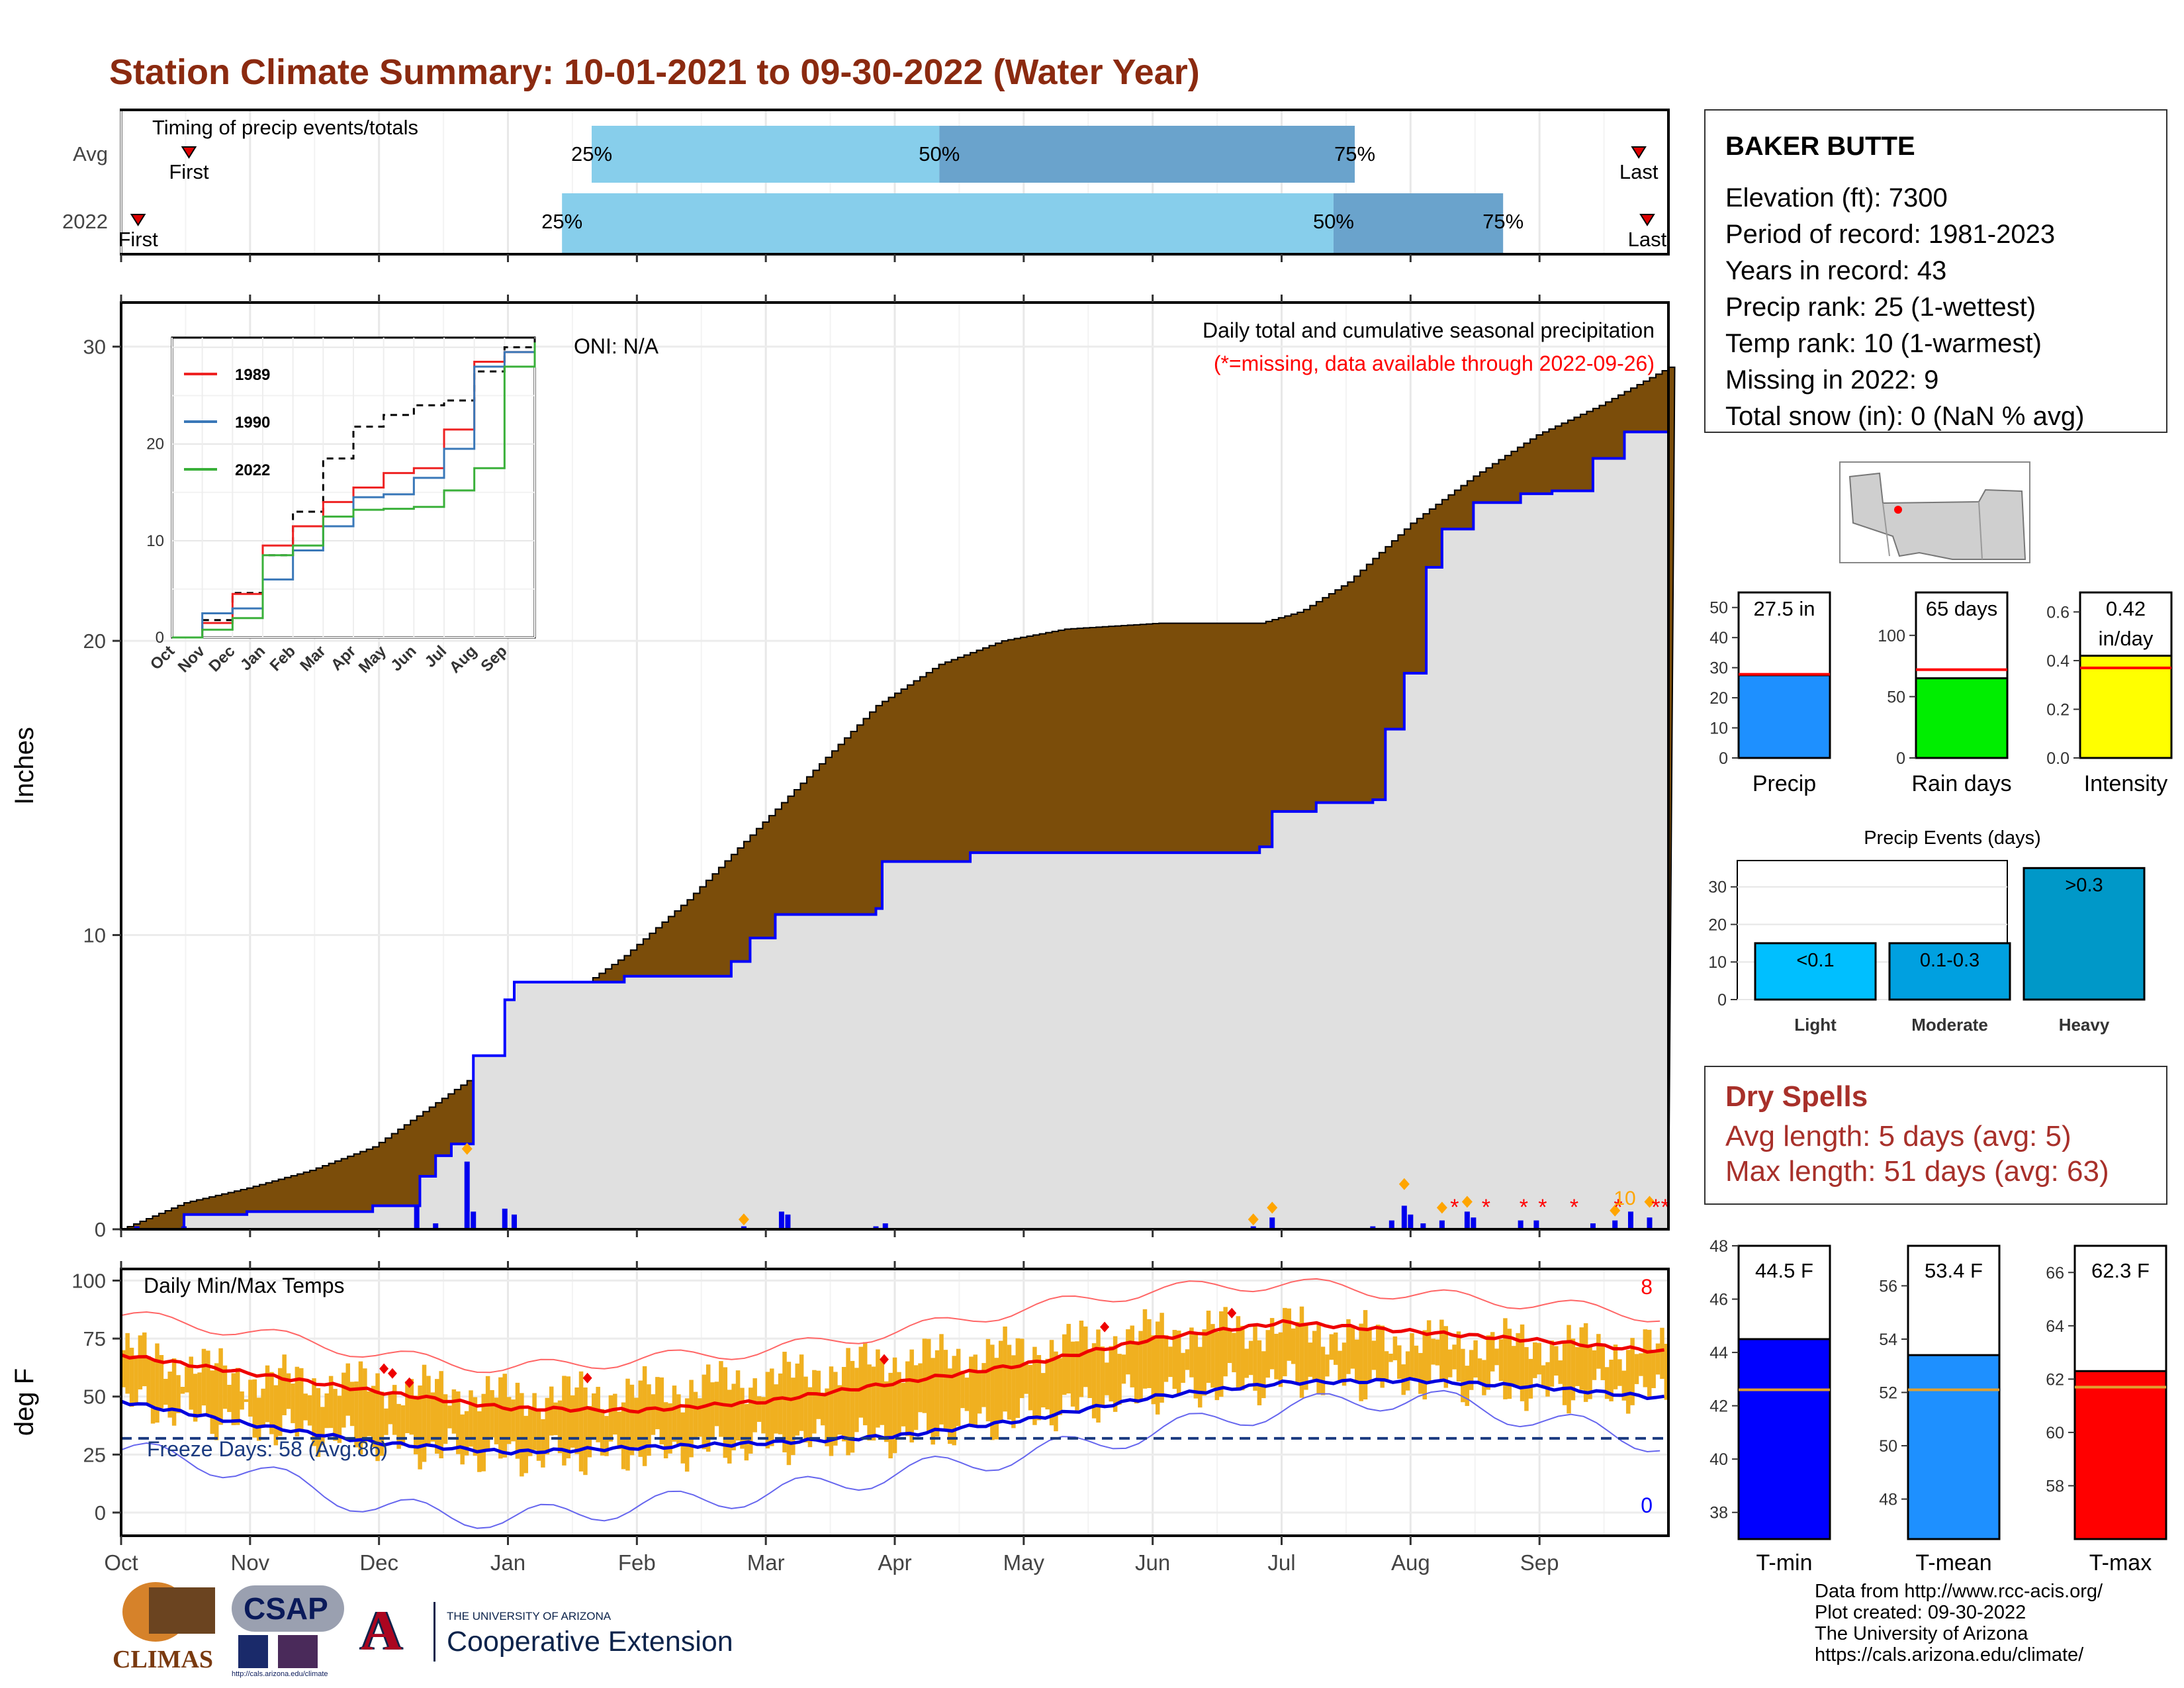 Image resolution: width=2184 pixels, height=1688 pixels. Describe the element at coordinates (1949, 1654) in the screenshot. I see `credit-line: https://cals.arizona.edu/climate/` at that location.